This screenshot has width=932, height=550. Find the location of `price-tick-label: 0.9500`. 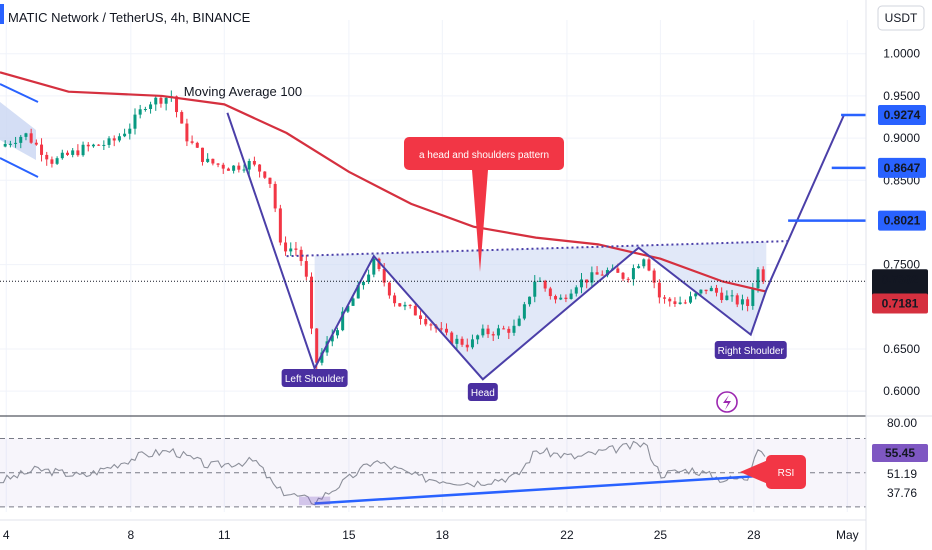

price-tick-label: 0.9500 is located at coordinates (901, 96).